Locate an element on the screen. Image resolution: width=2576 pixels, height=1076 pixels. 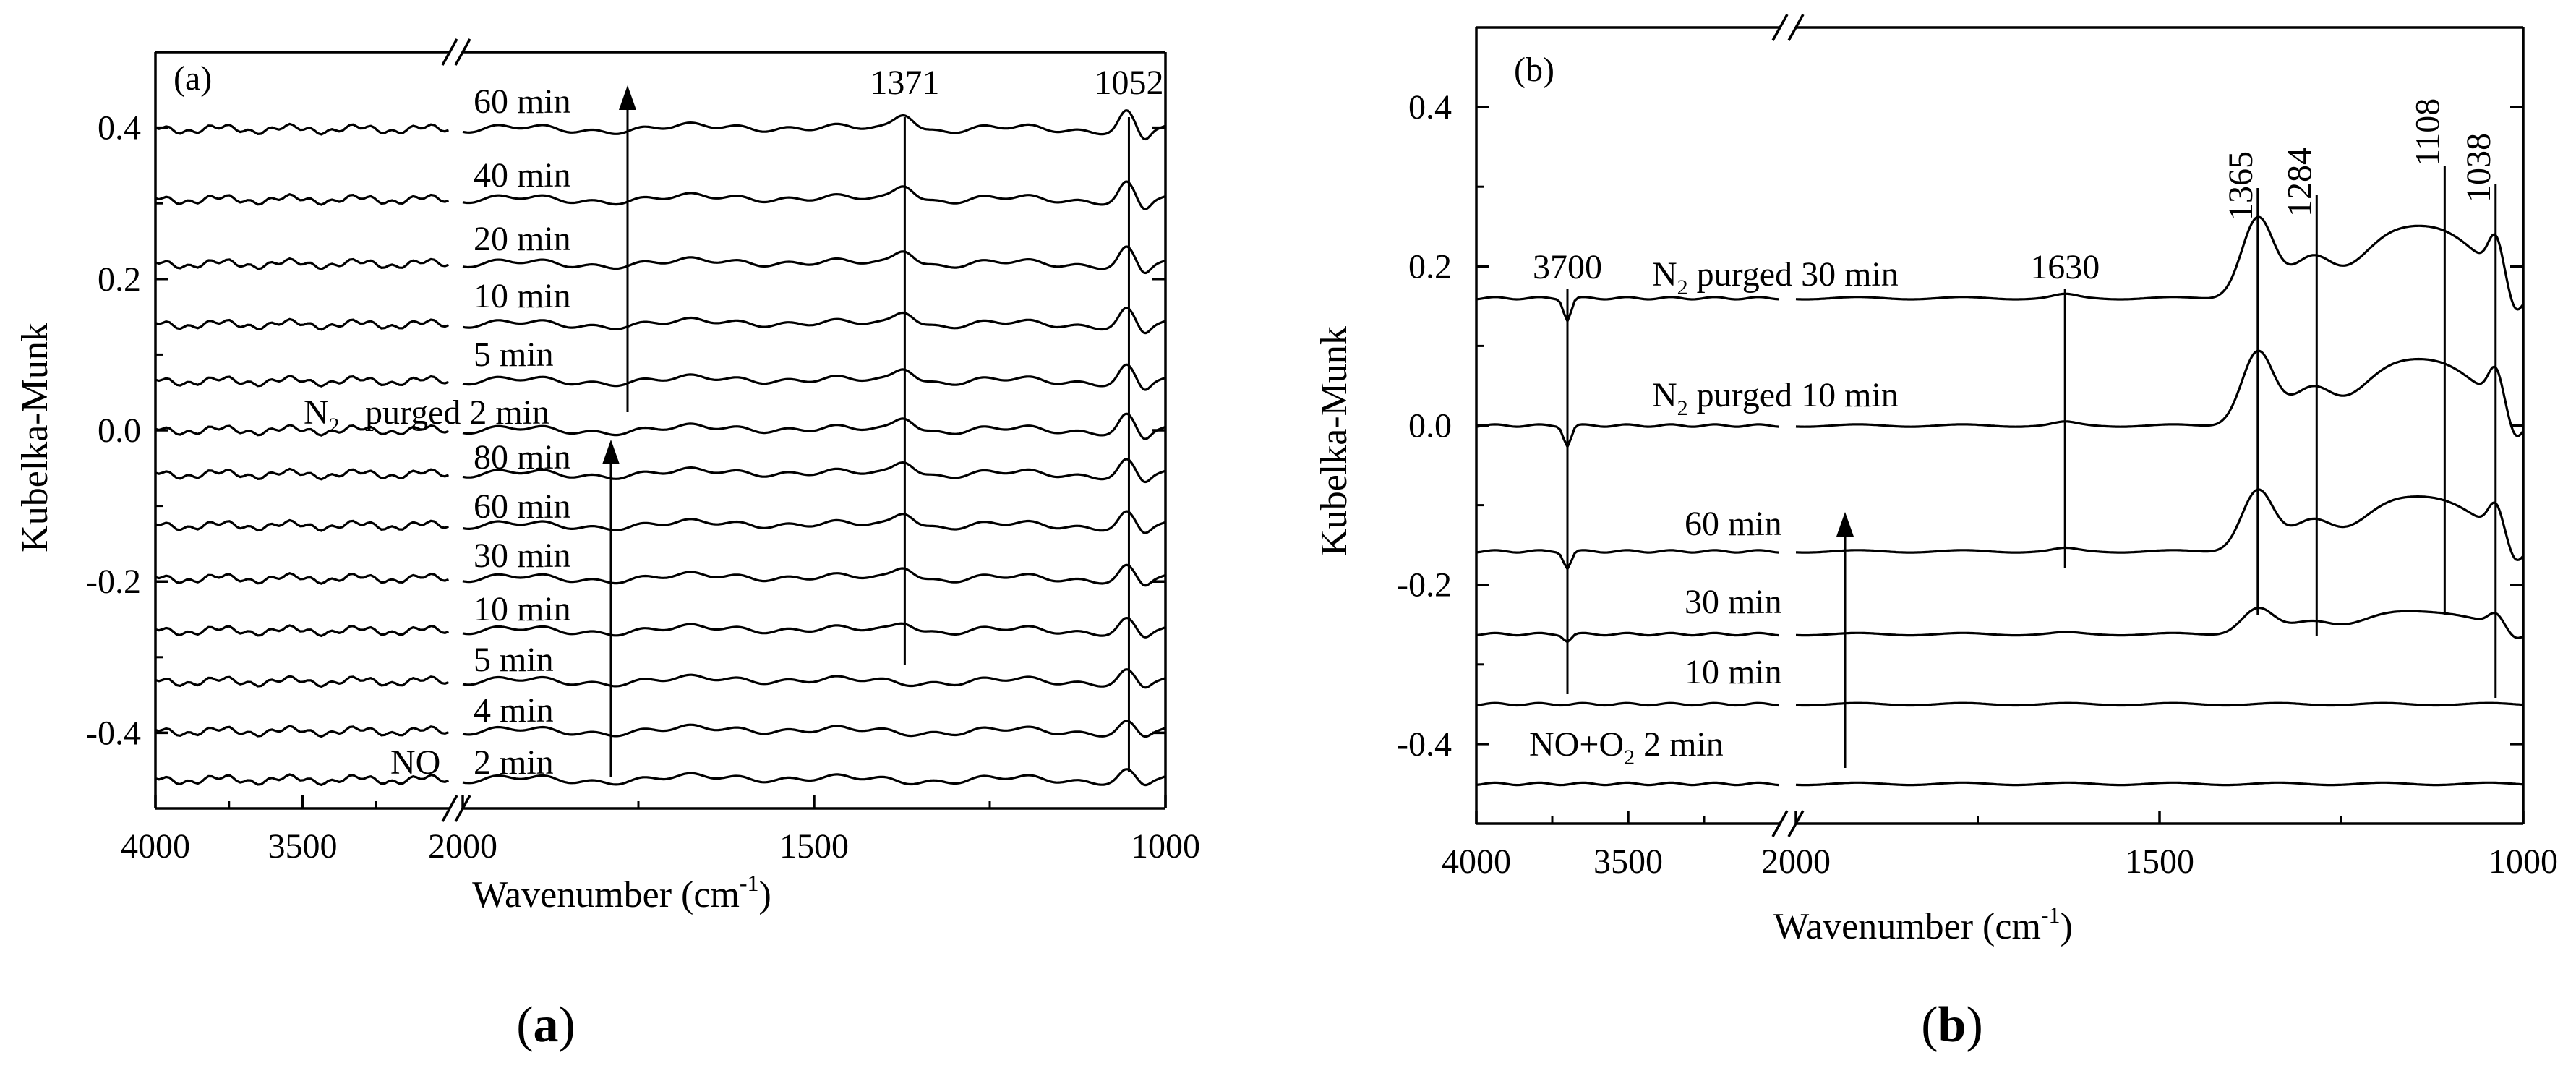
a-x-axis-label-base: Wavenumber (cm is located at coordinates (606, 894).